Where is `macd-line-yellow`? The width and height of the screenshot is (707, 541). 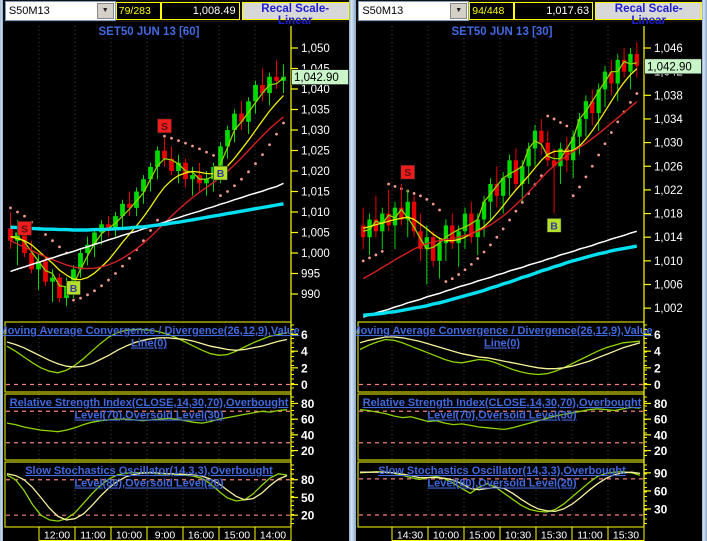
macd-line-yellow is located at coordinates (146, 352).